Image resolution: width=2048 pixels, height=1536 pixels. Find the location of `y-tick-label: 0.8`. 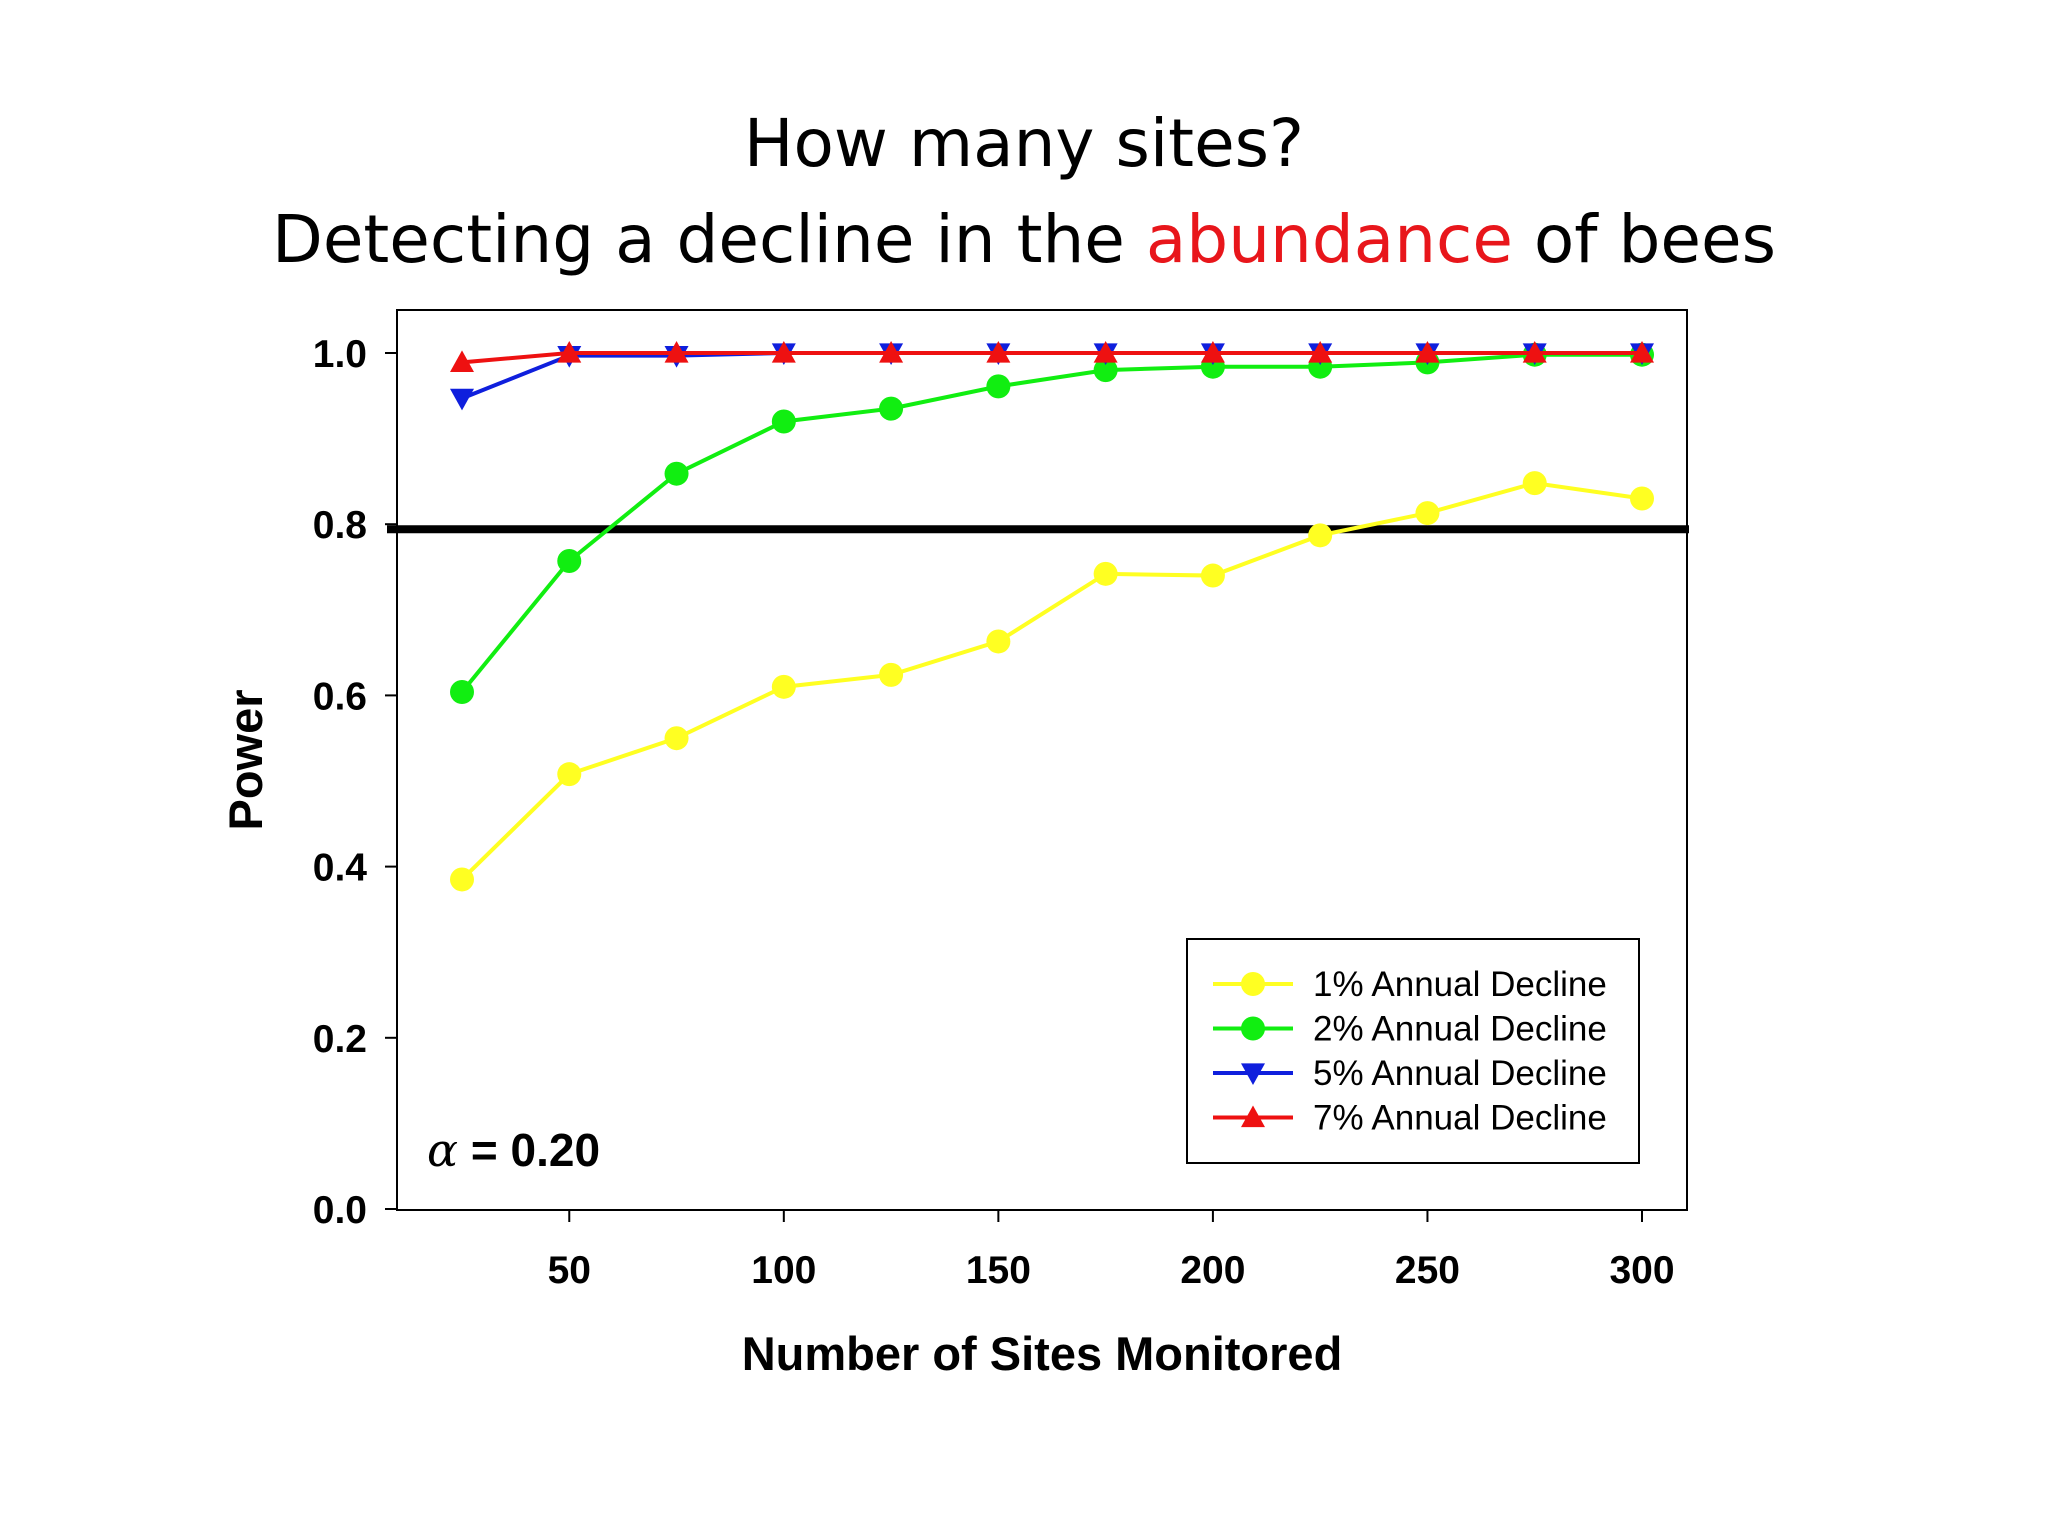

y-tick-label: 0.8 is located at coordinates (340, 525).